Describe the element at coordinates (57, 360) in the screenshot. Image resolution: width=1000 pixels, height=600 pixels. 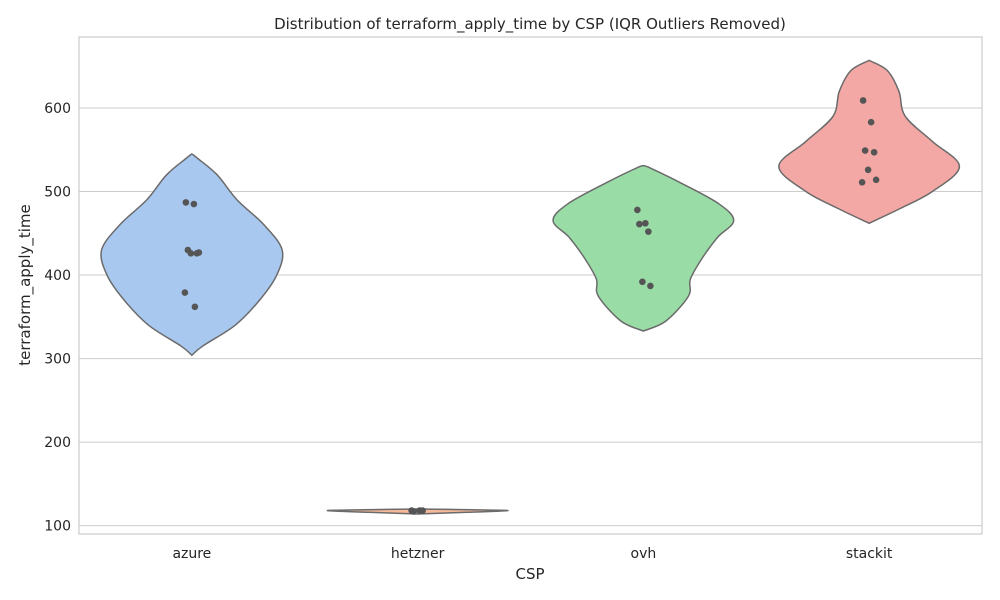
I see `y-tick-label-300: 300` at that location.